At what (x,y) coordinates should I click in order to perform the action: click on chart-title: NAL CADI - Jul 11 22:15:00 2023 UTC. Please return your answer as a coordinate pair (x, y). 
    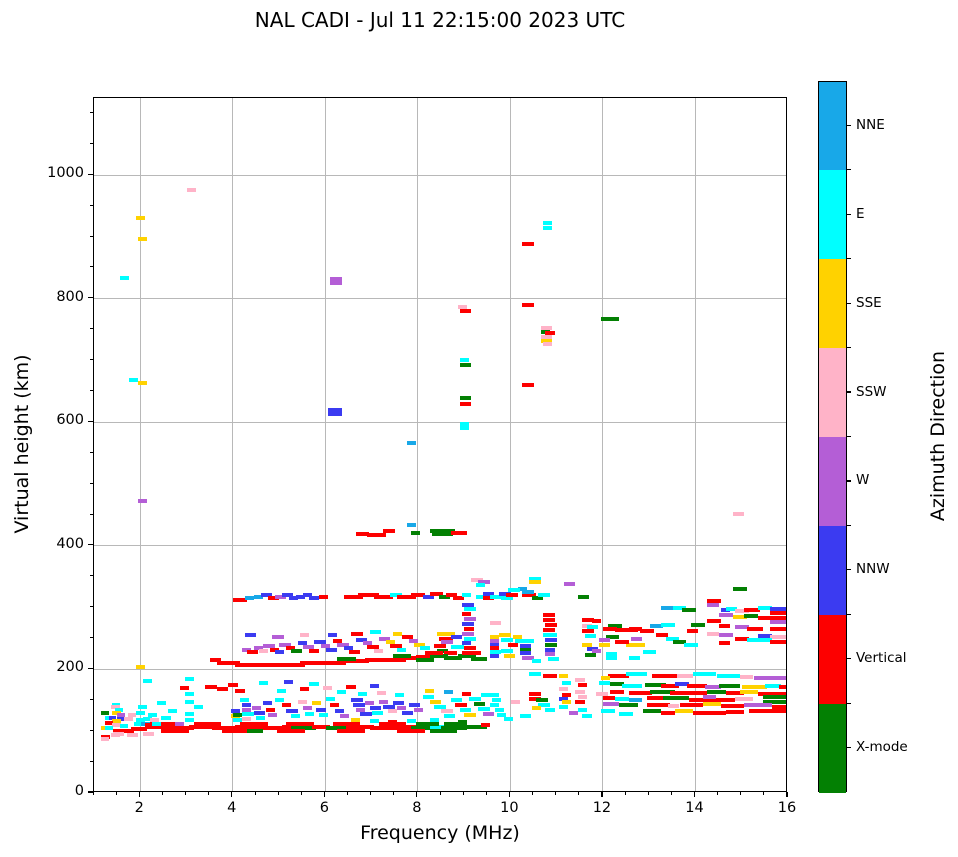
    Looking at the image, I should click on (440, 20).